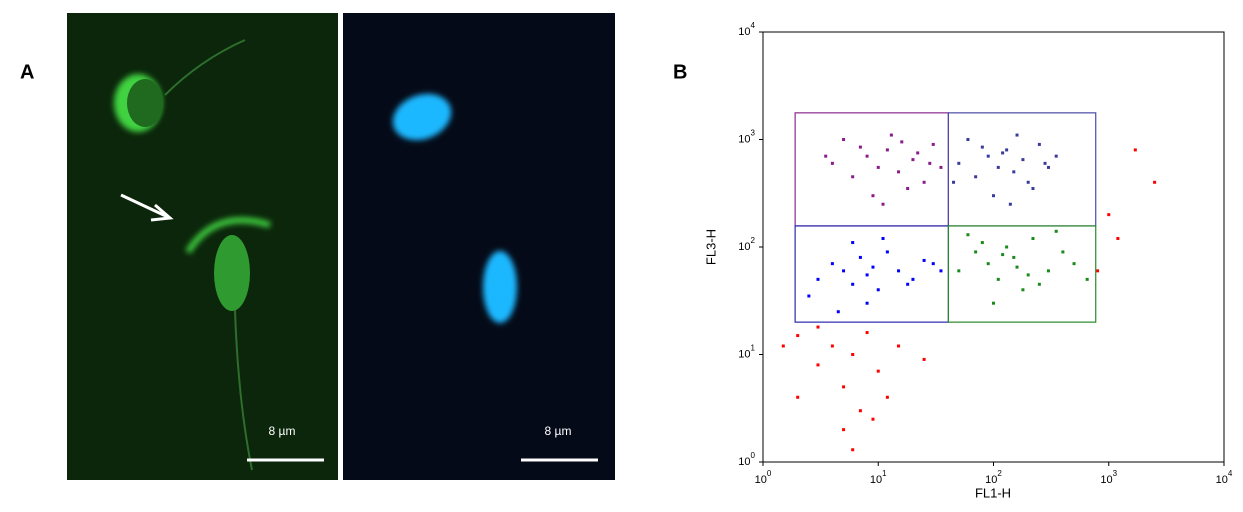 The width and height of the screenshot is (1243, 512). What do you see at coordinates (680, 72) in the screenshot?
I see `panel-label: B` at bounding box center [680, 72].